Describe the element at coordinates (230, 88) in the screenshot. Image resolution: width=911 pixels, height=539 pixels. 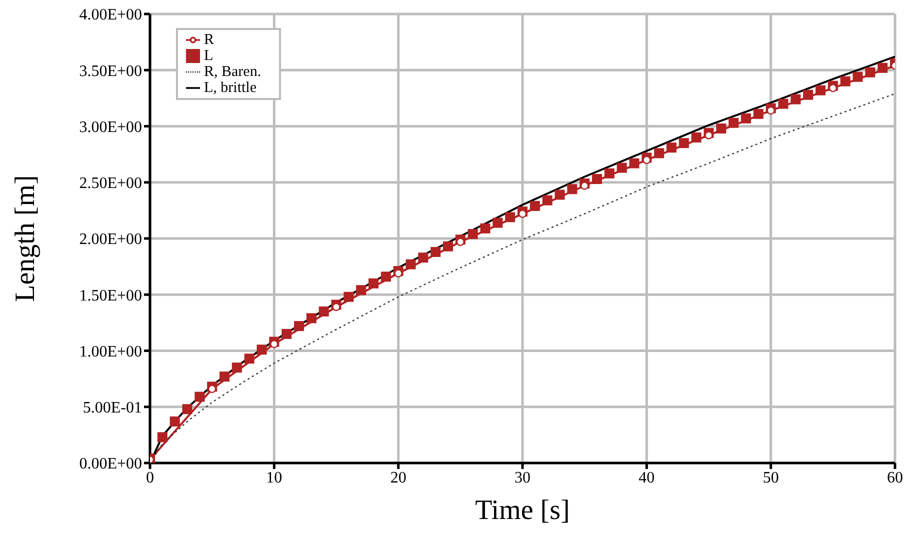
I see `legend-label: L, brittle` at that location.